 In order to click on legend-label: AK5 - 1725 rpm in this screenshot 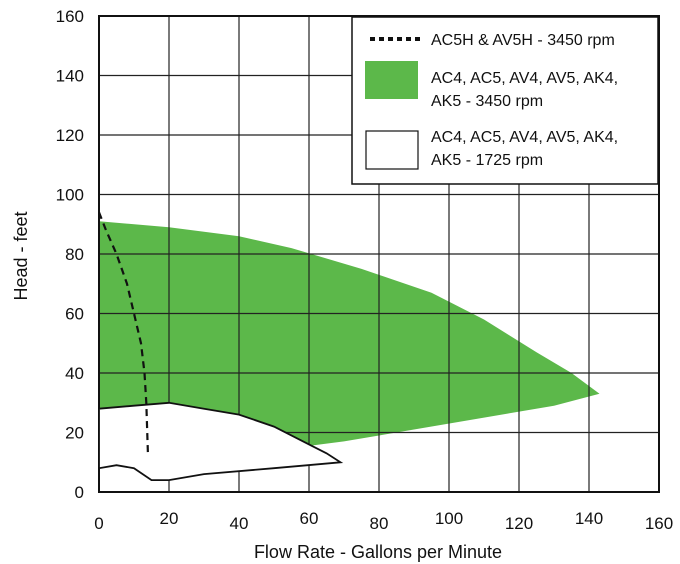, I will do `click(487, 160)`.